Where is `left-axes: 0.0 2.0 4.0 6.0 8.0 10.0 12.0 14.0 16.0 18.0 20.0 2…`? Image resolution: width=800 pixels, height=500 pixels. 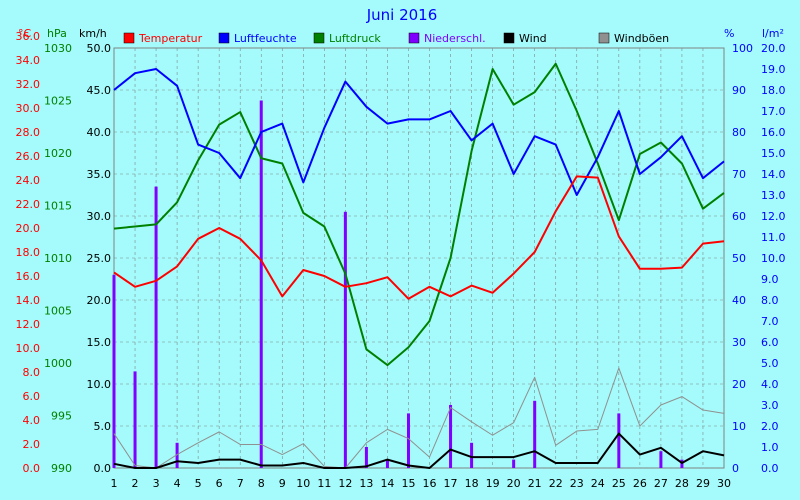
left-axes: 0.0 2.0 4.0 6.0 8.0 10.0 12.0 14.0 16.0 18.0 20.0 2… is located at coordinates (64, 252).